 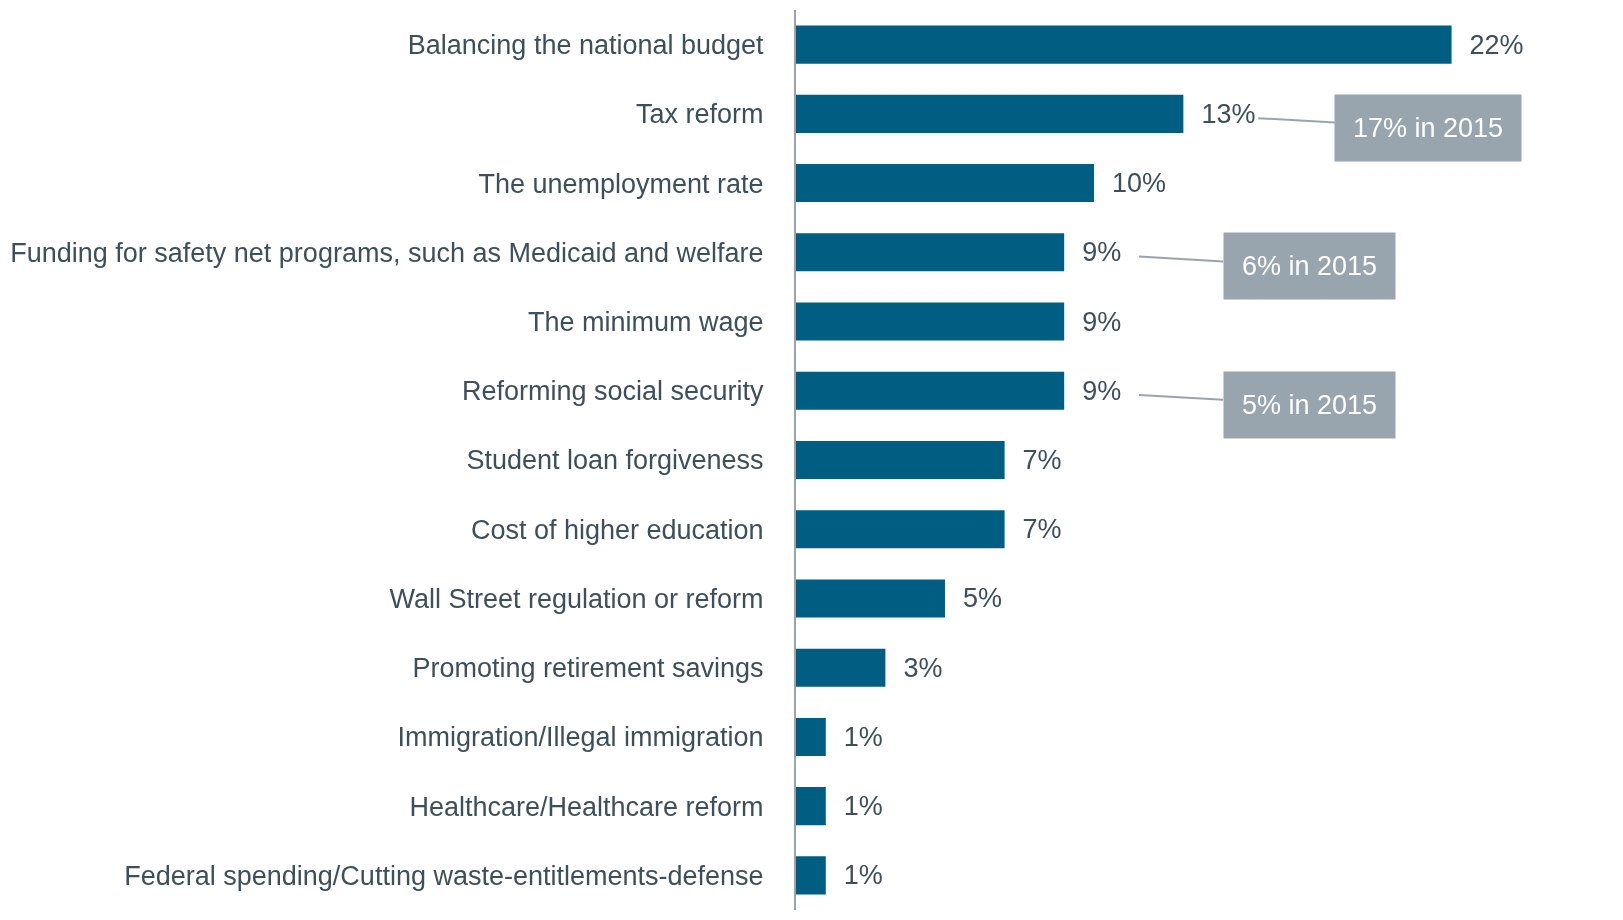 What do you see at coordinates (1310, 266) in the screenshot?
I see `annotation: 6% in 2015` at bounding box center [1310, 266].